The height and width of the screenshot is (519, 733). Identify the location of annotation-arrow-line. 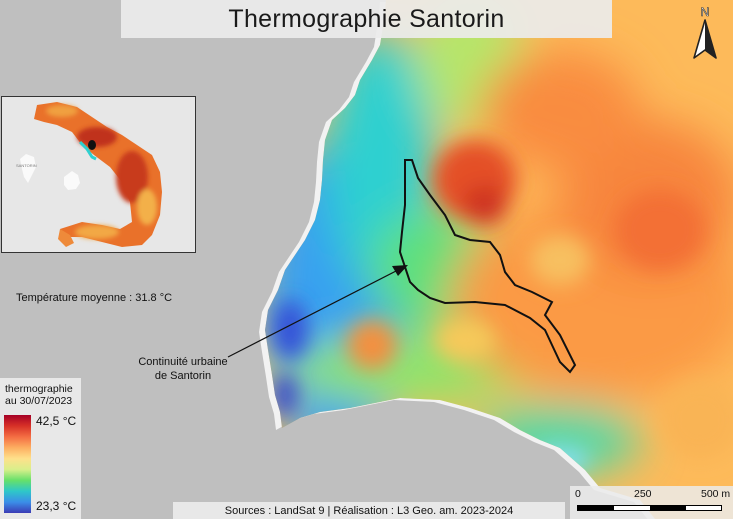
(313, 313).